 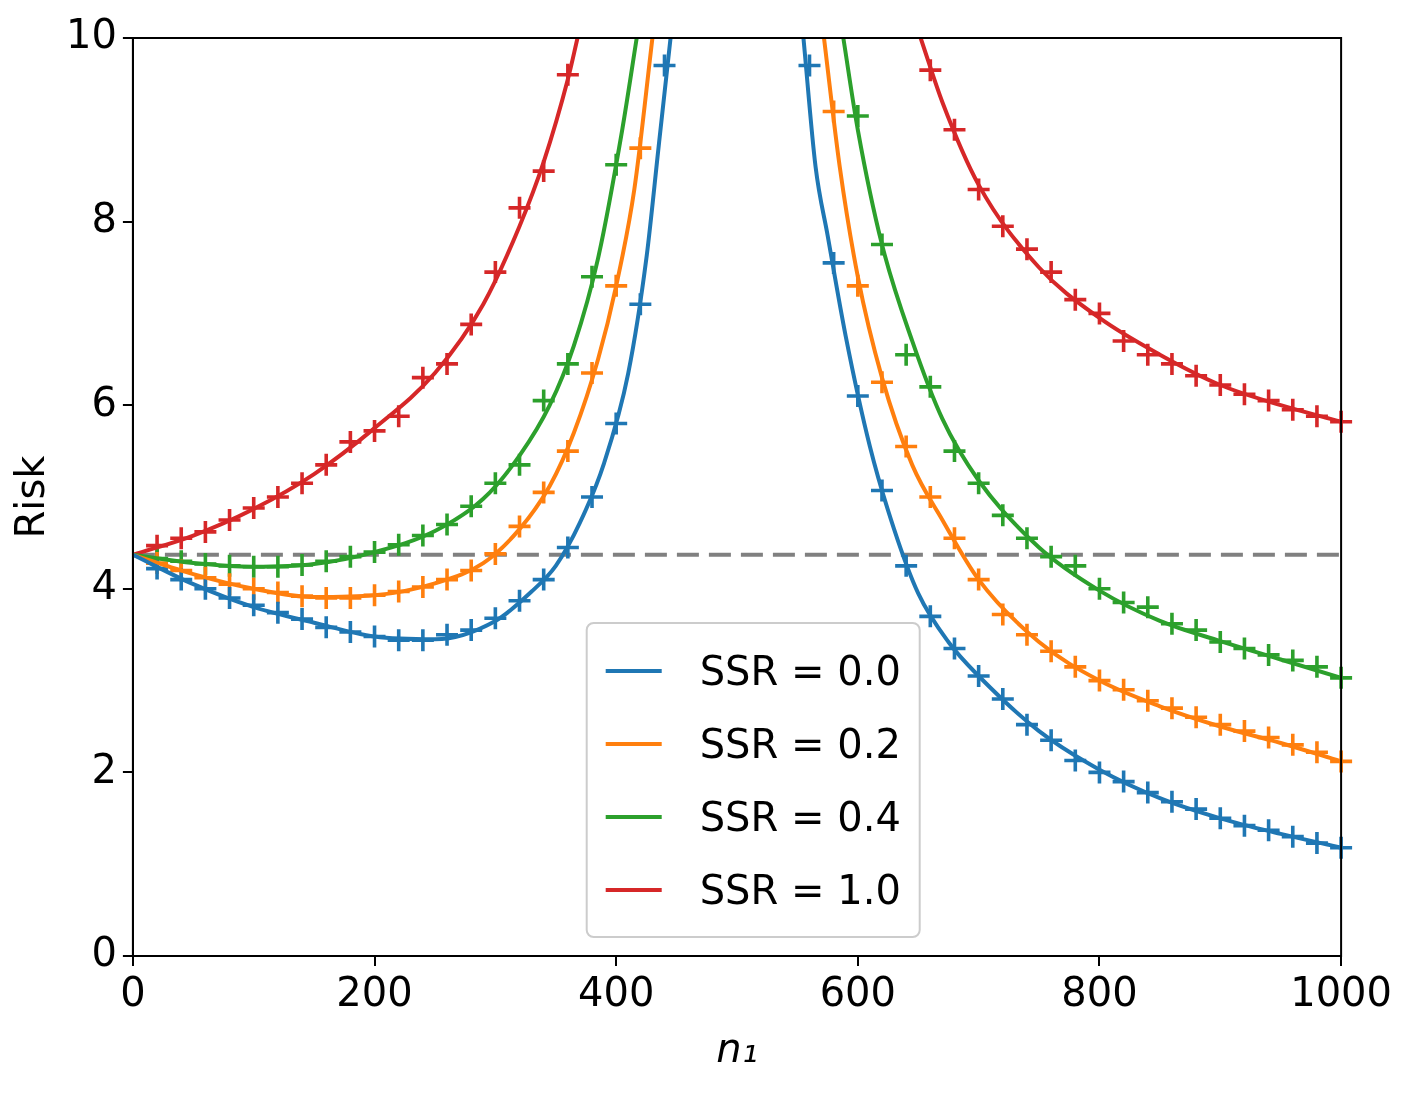 I want to click on x-tick-label: 800, so click(x=1099, y=992).